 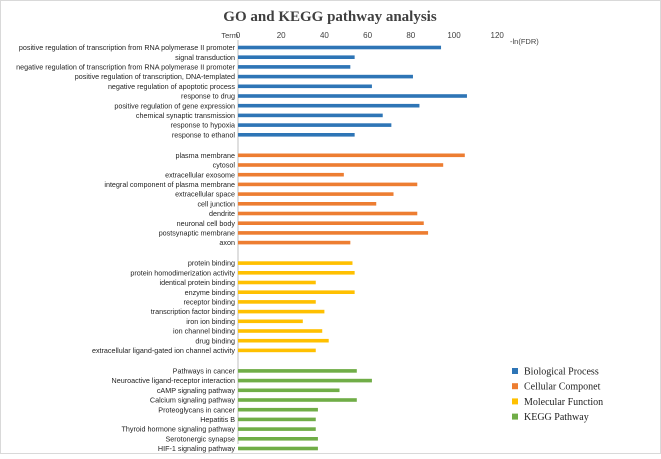 I want to click on category-label: chemical synaptic transmission, so click(x=185, y=115).